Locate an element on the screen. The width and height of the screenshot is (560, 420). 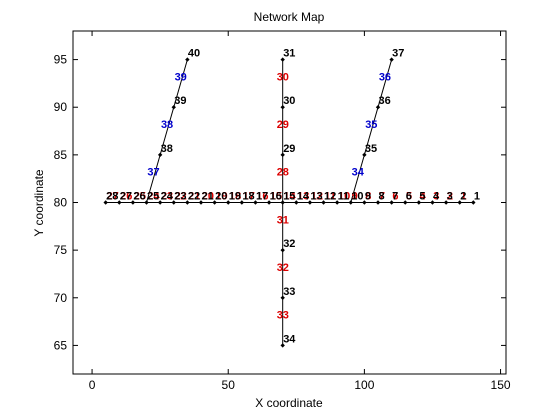
edge-label: 6 is located at coordinates (395, 197).